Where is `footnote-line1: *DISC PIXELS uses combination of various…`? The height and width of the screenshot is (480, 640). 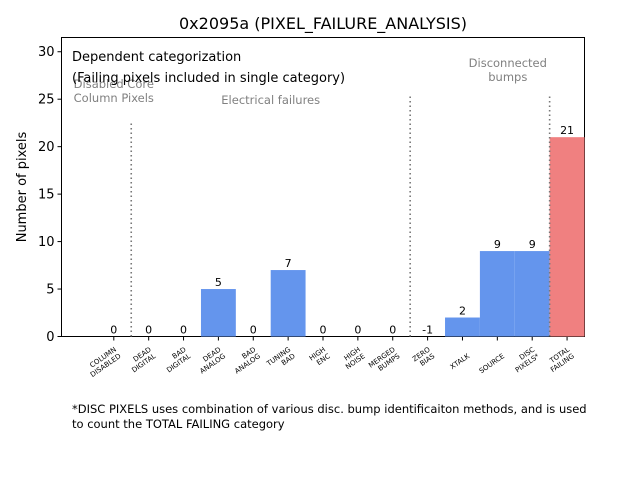 footnote-line1: *DISC PIXELS uses combination of various… is located at coordinates (329, 409).